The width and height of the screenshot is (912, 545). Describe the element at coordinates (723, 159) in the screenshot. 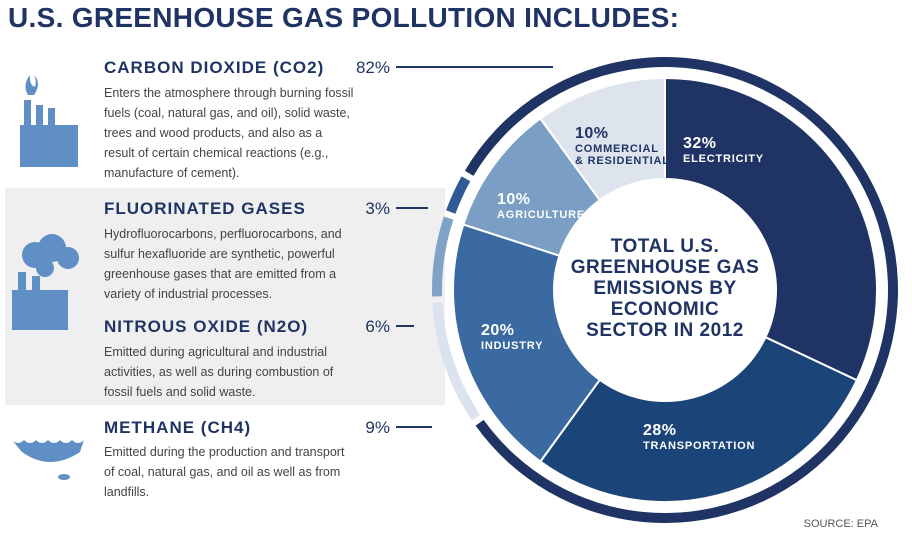

I see `sector-name: ELECTRICITY` at that location.